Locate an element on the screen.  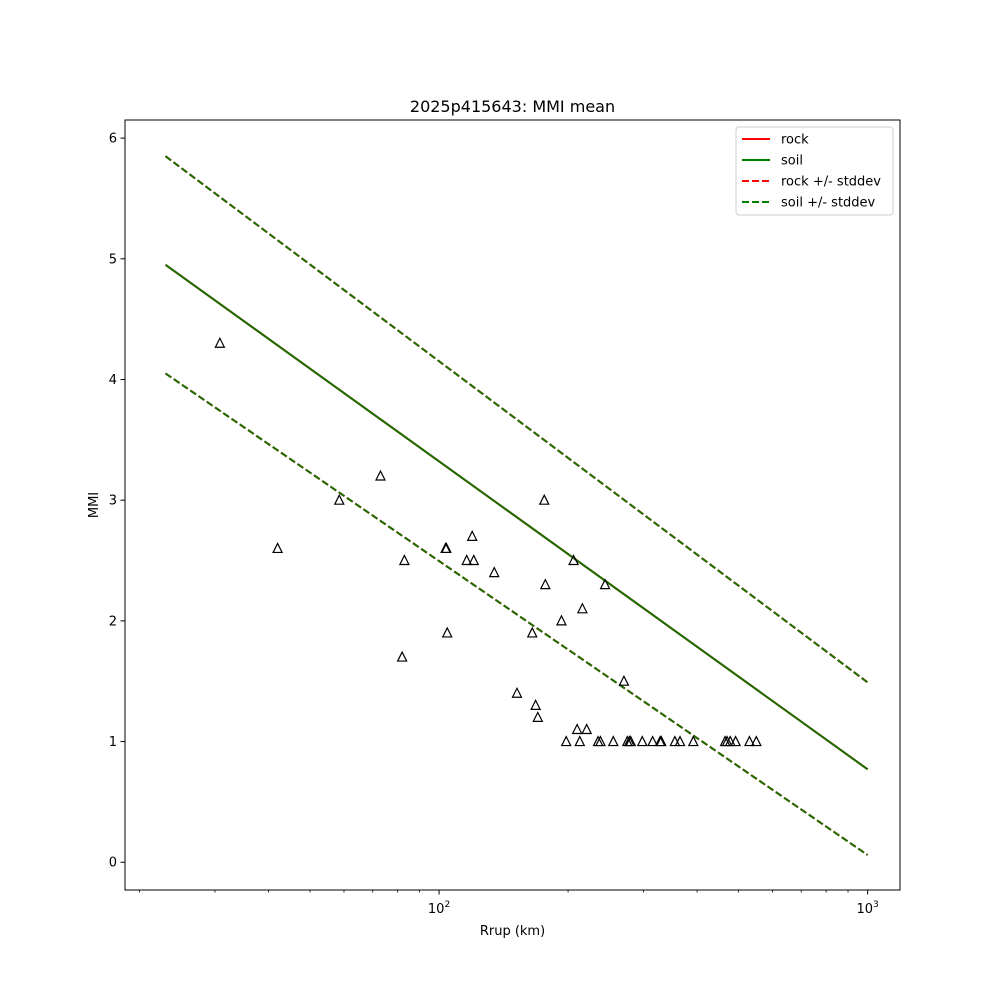
x-tick-label: 10³ is located at coordinates (867, 908).